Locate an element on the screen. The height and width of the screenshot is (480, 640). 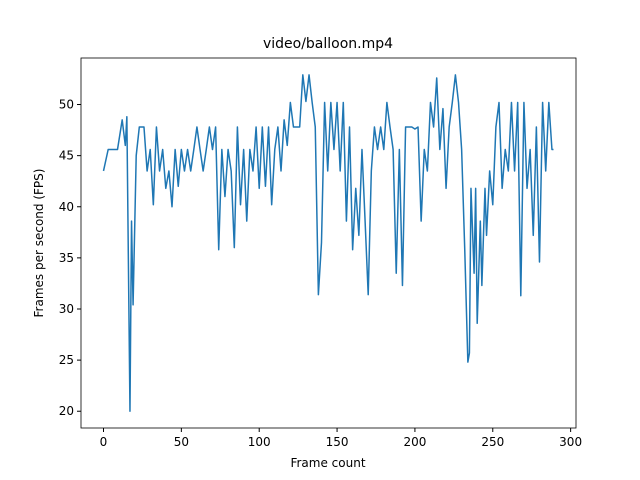
x-tick-label: 150 is located at coordinates (337, 442).